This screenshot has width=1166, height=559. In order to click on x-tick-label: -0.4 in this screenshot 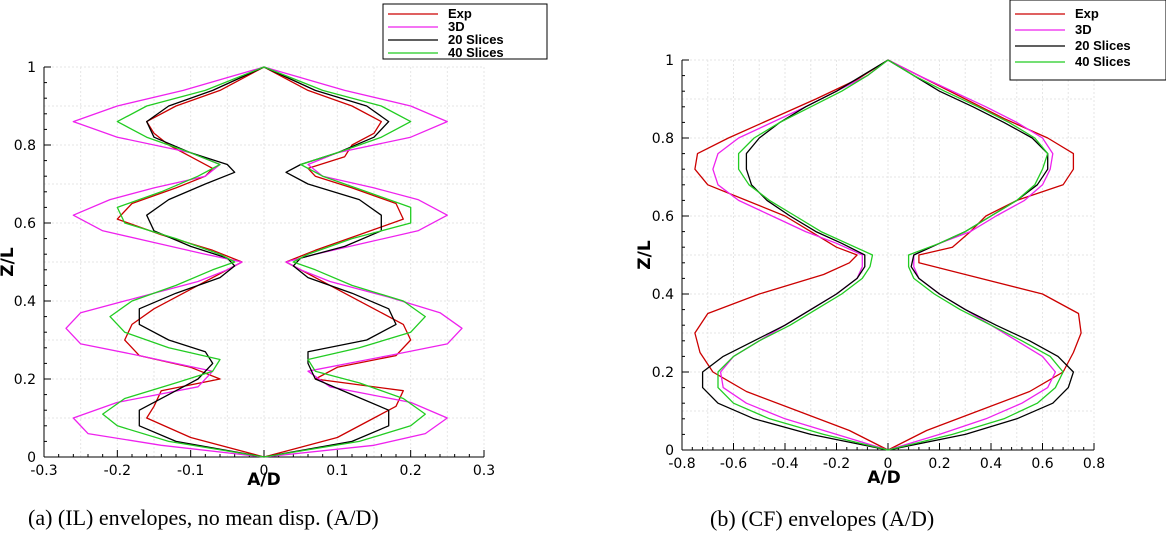, I will do `click(784, 464)`.